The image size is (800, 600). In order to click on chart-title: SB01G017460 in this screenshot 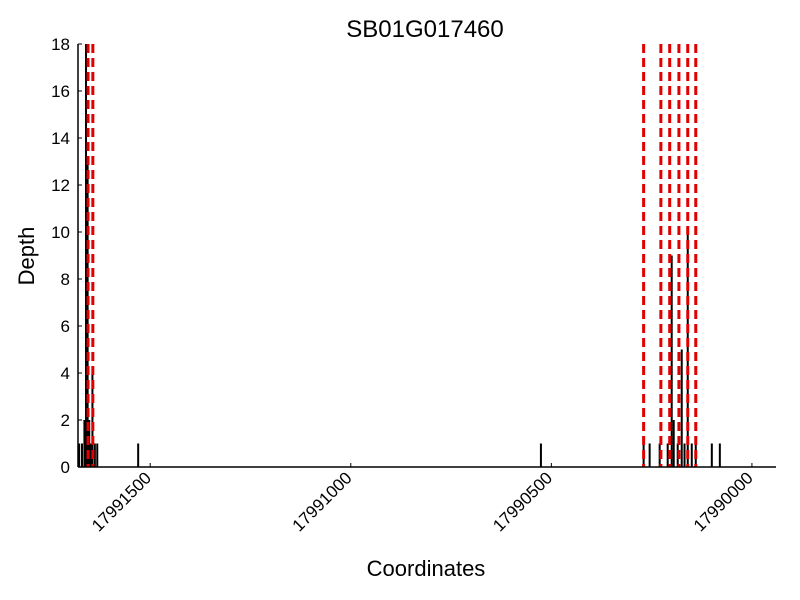, I will do `click(424, 29)`.